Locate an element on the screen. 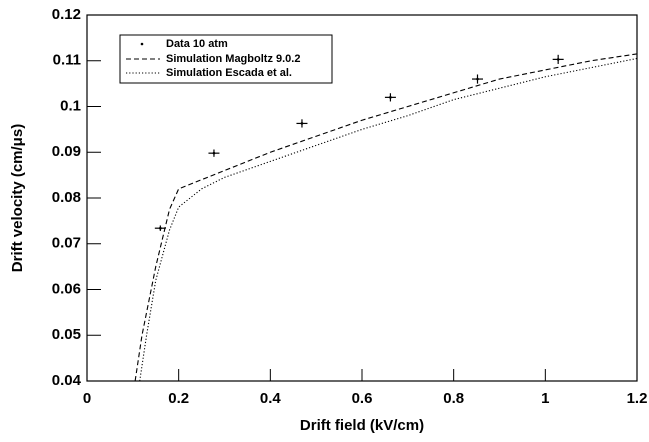  y-tick-label: 0.1 is located at coordinates (70, 105).